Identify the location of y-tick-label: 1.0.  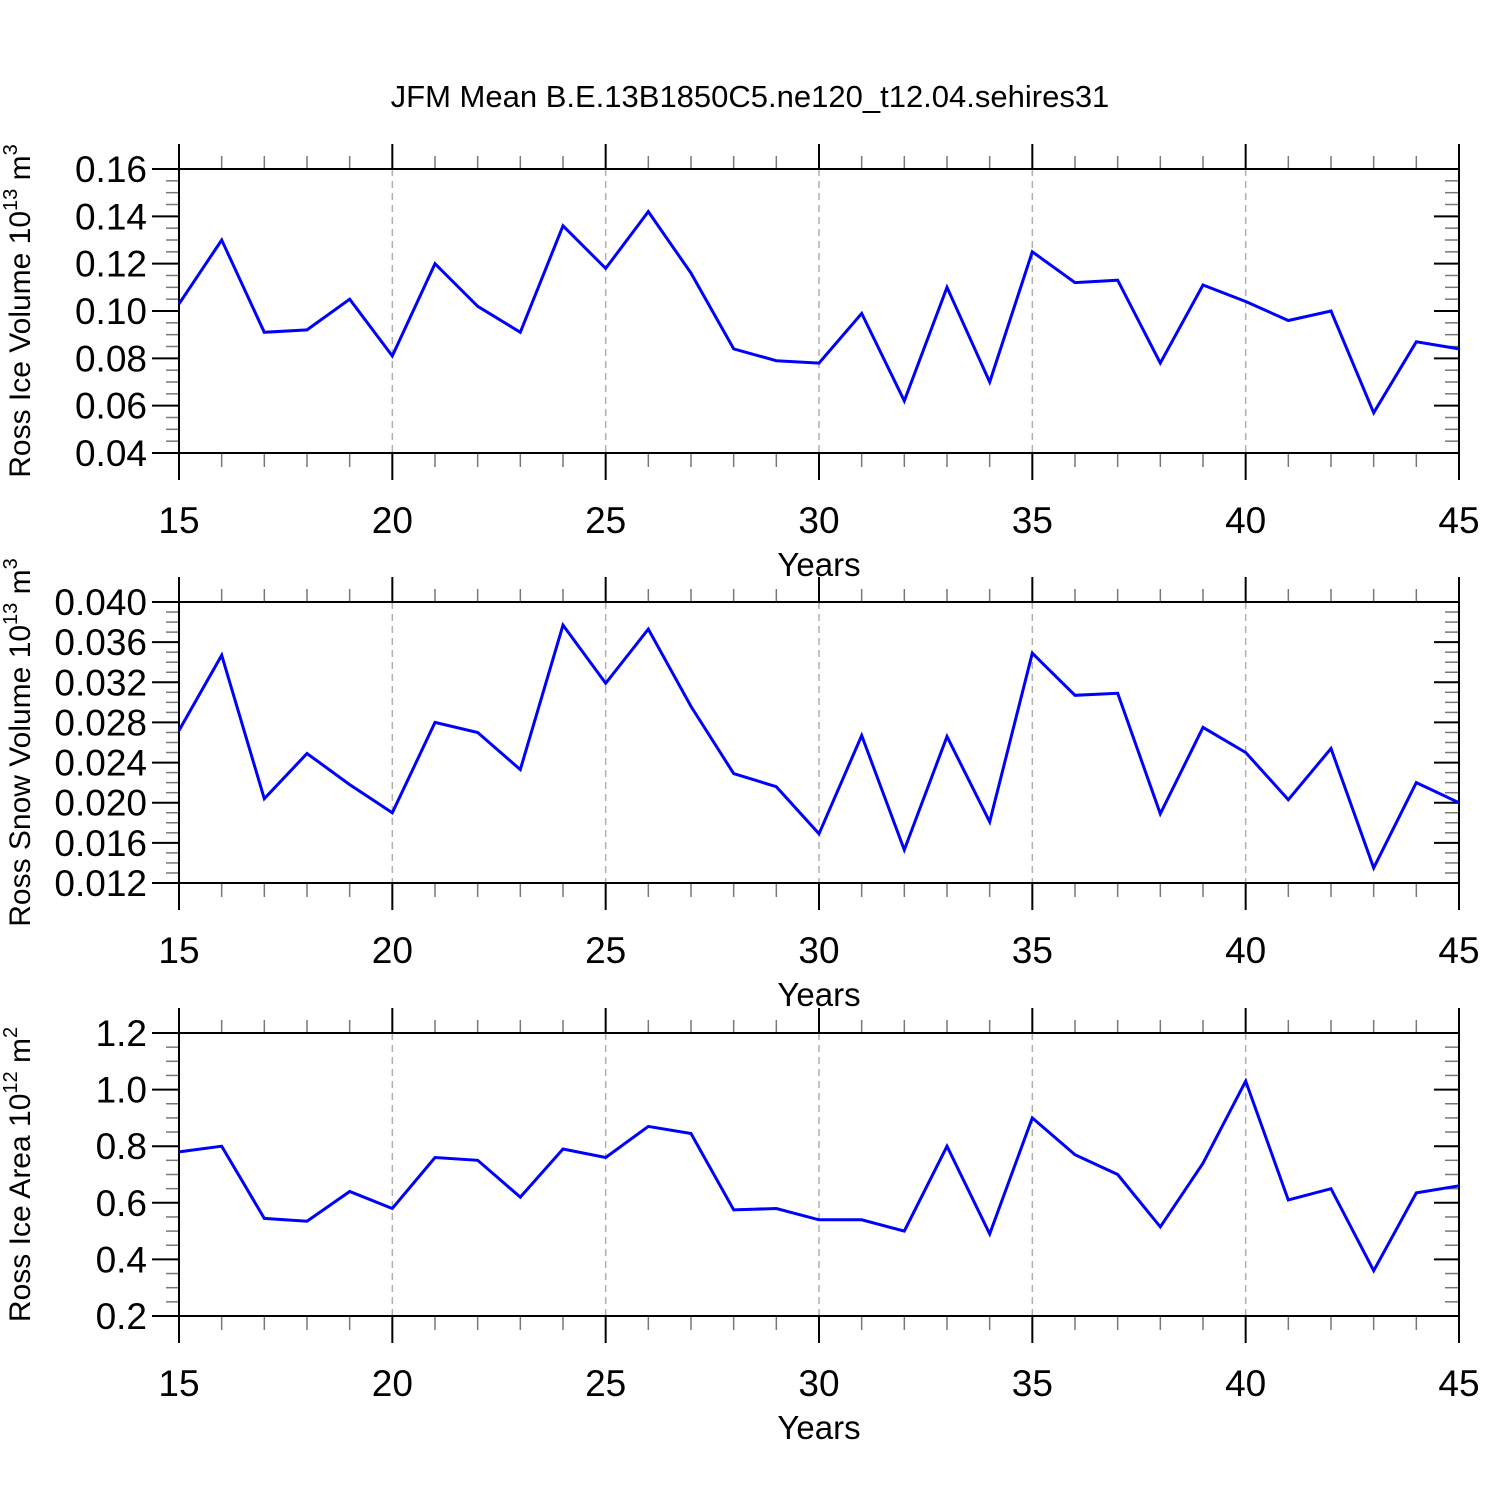
(121, 1090).